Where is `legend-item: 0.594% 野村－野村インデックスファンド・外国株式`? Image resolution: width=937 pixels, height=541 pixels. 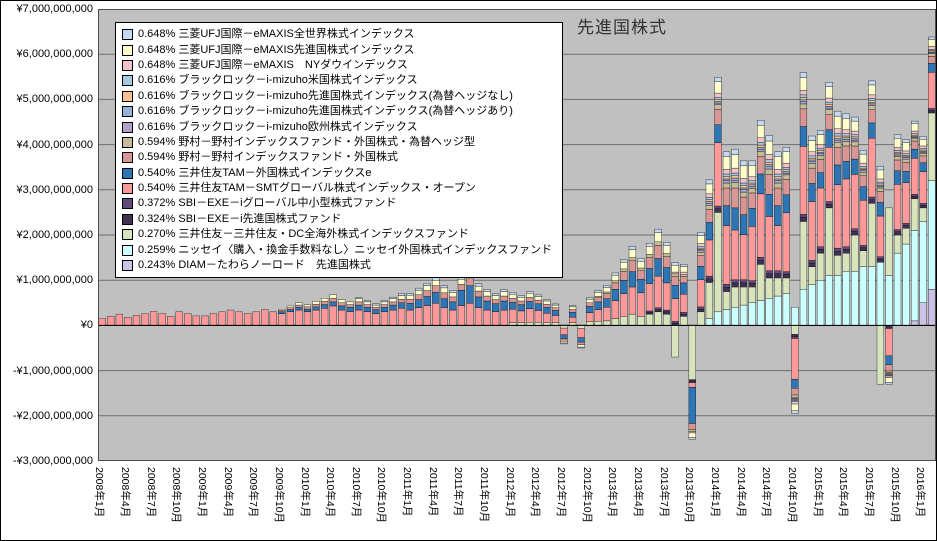
legend-item: 0.594% 野村－野村インデックスファンド・外国株式 is located at coordinates (337, 157).